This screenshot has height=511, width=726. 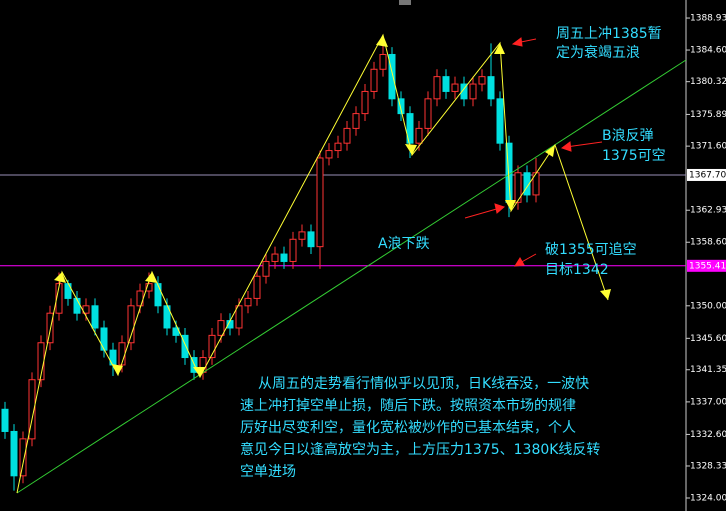 I want to click on y-tick-label: 1358.60, so click(x=708, y=243).